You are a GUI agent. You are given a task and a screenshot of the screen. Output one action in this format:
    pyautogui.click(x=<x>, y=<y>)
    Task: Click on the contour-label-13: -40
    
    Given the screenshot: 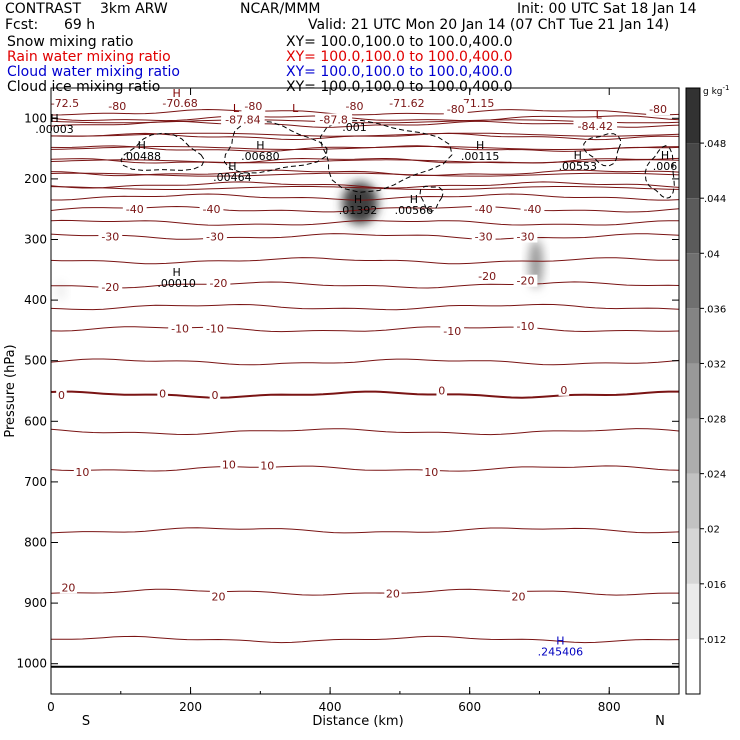 What is the action you would take?
    pyautogui.click(x=212, y=209)
    